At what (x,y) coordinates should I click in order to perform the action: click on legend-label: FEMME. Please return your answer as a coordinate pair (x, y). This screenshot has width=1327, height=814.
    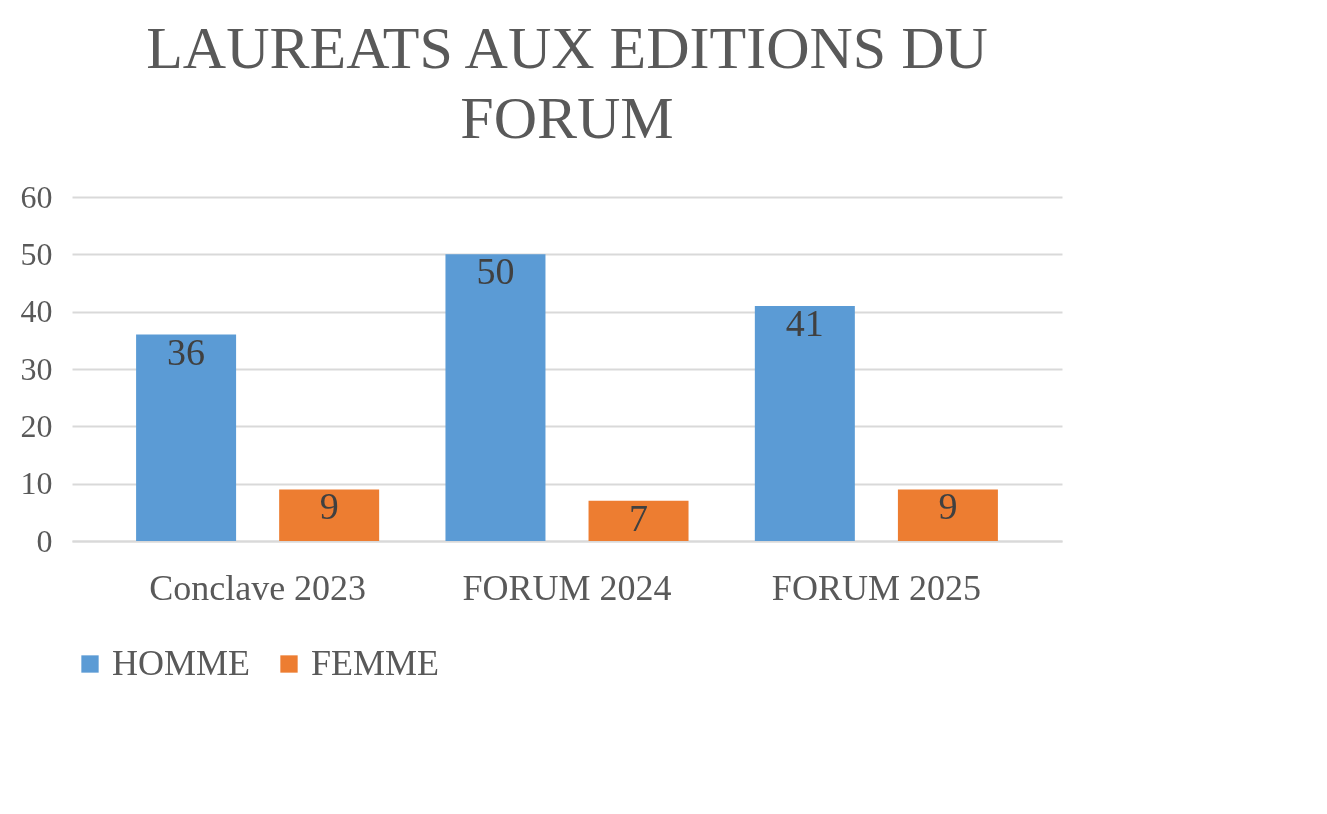
    Looking at the image, I should click on (375, 663).